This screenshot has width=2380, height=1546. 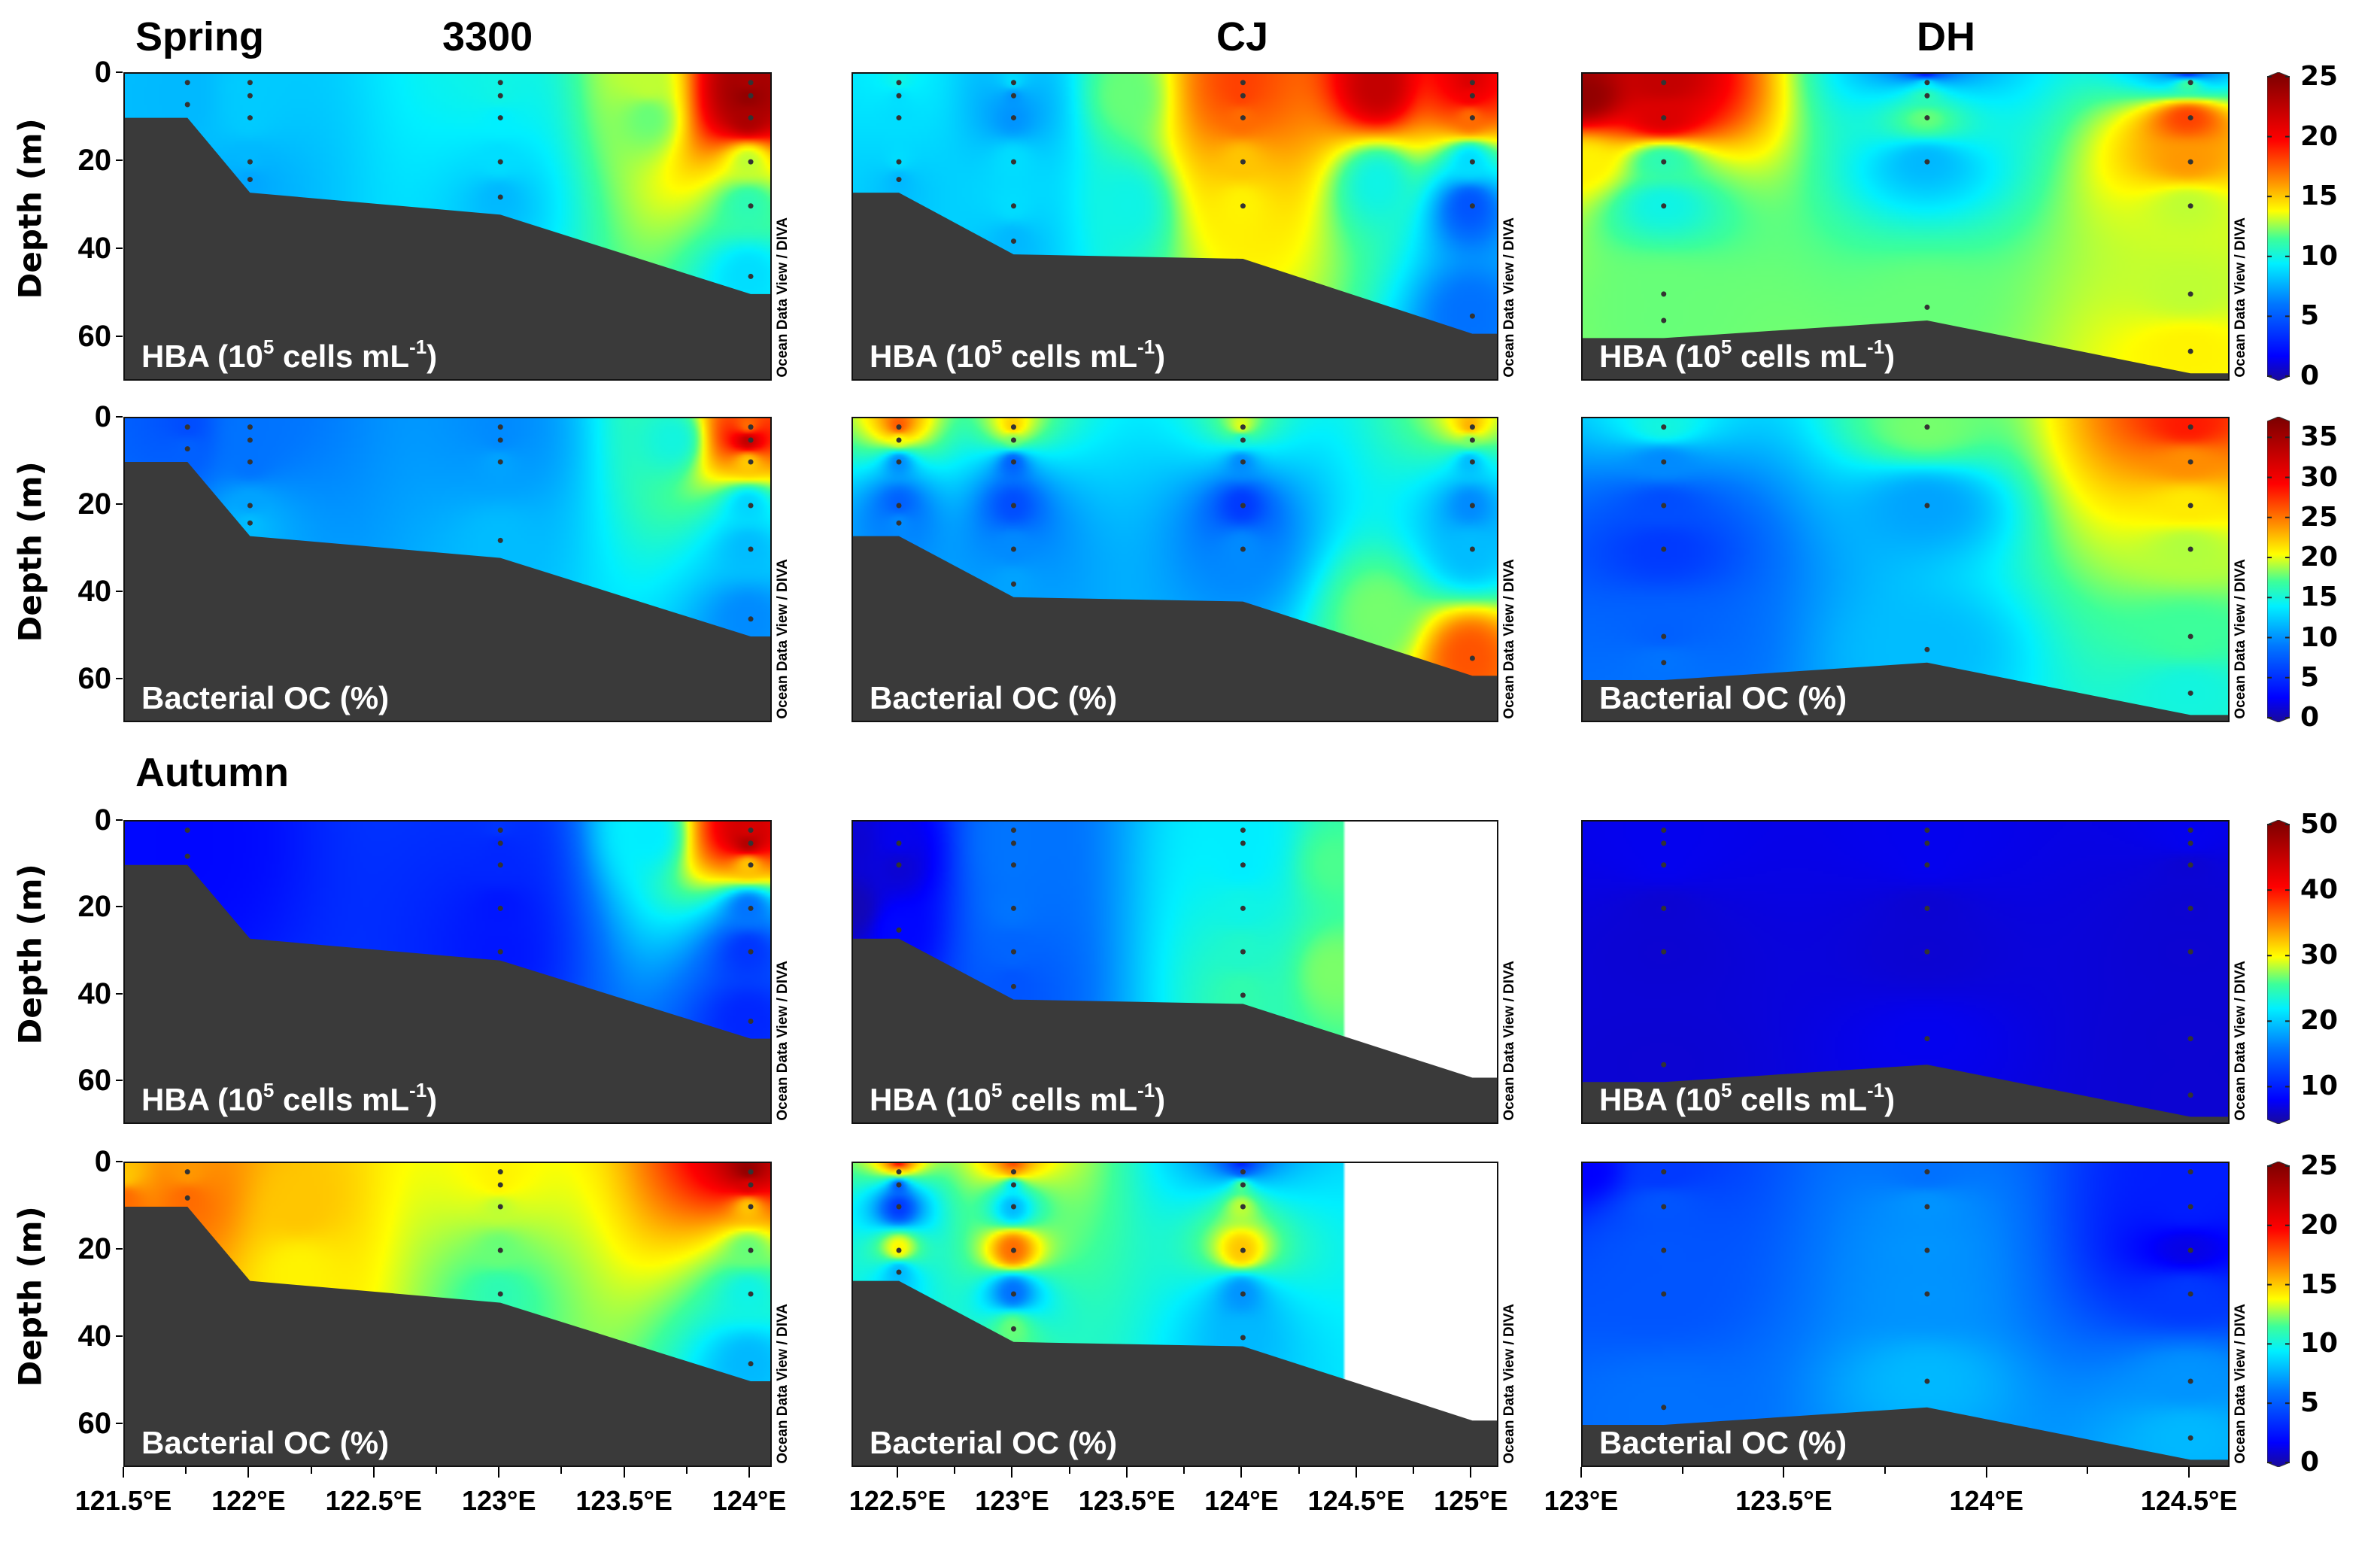 I want to click on colorbar-tick-label: 5, so click(x=2310, y=677).